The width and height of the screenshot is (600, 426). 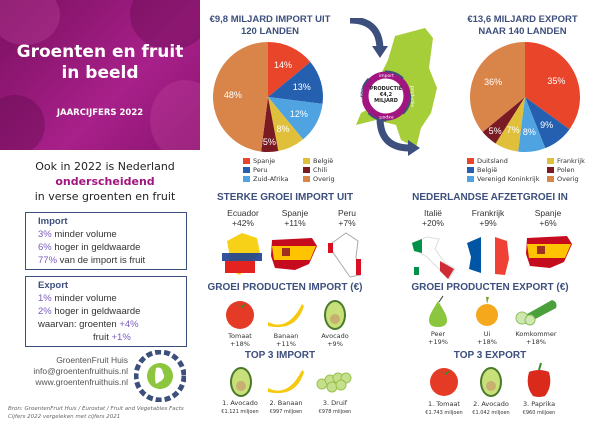 I want to click on growth-export-title: NEDERLANDSE AFZETGROEI IN, so click(x=490, y=197).